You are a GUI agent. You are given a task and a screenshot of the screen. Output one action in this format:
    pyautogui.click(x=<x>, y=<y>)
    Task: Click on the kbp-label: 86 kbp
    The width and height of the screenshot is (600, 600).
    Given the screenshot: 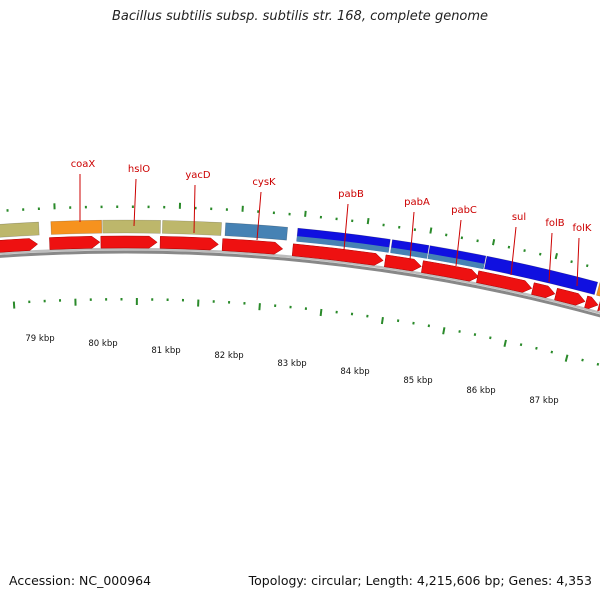 What is the action you would take?
    pyautogui.click(x=480, y=391)
    